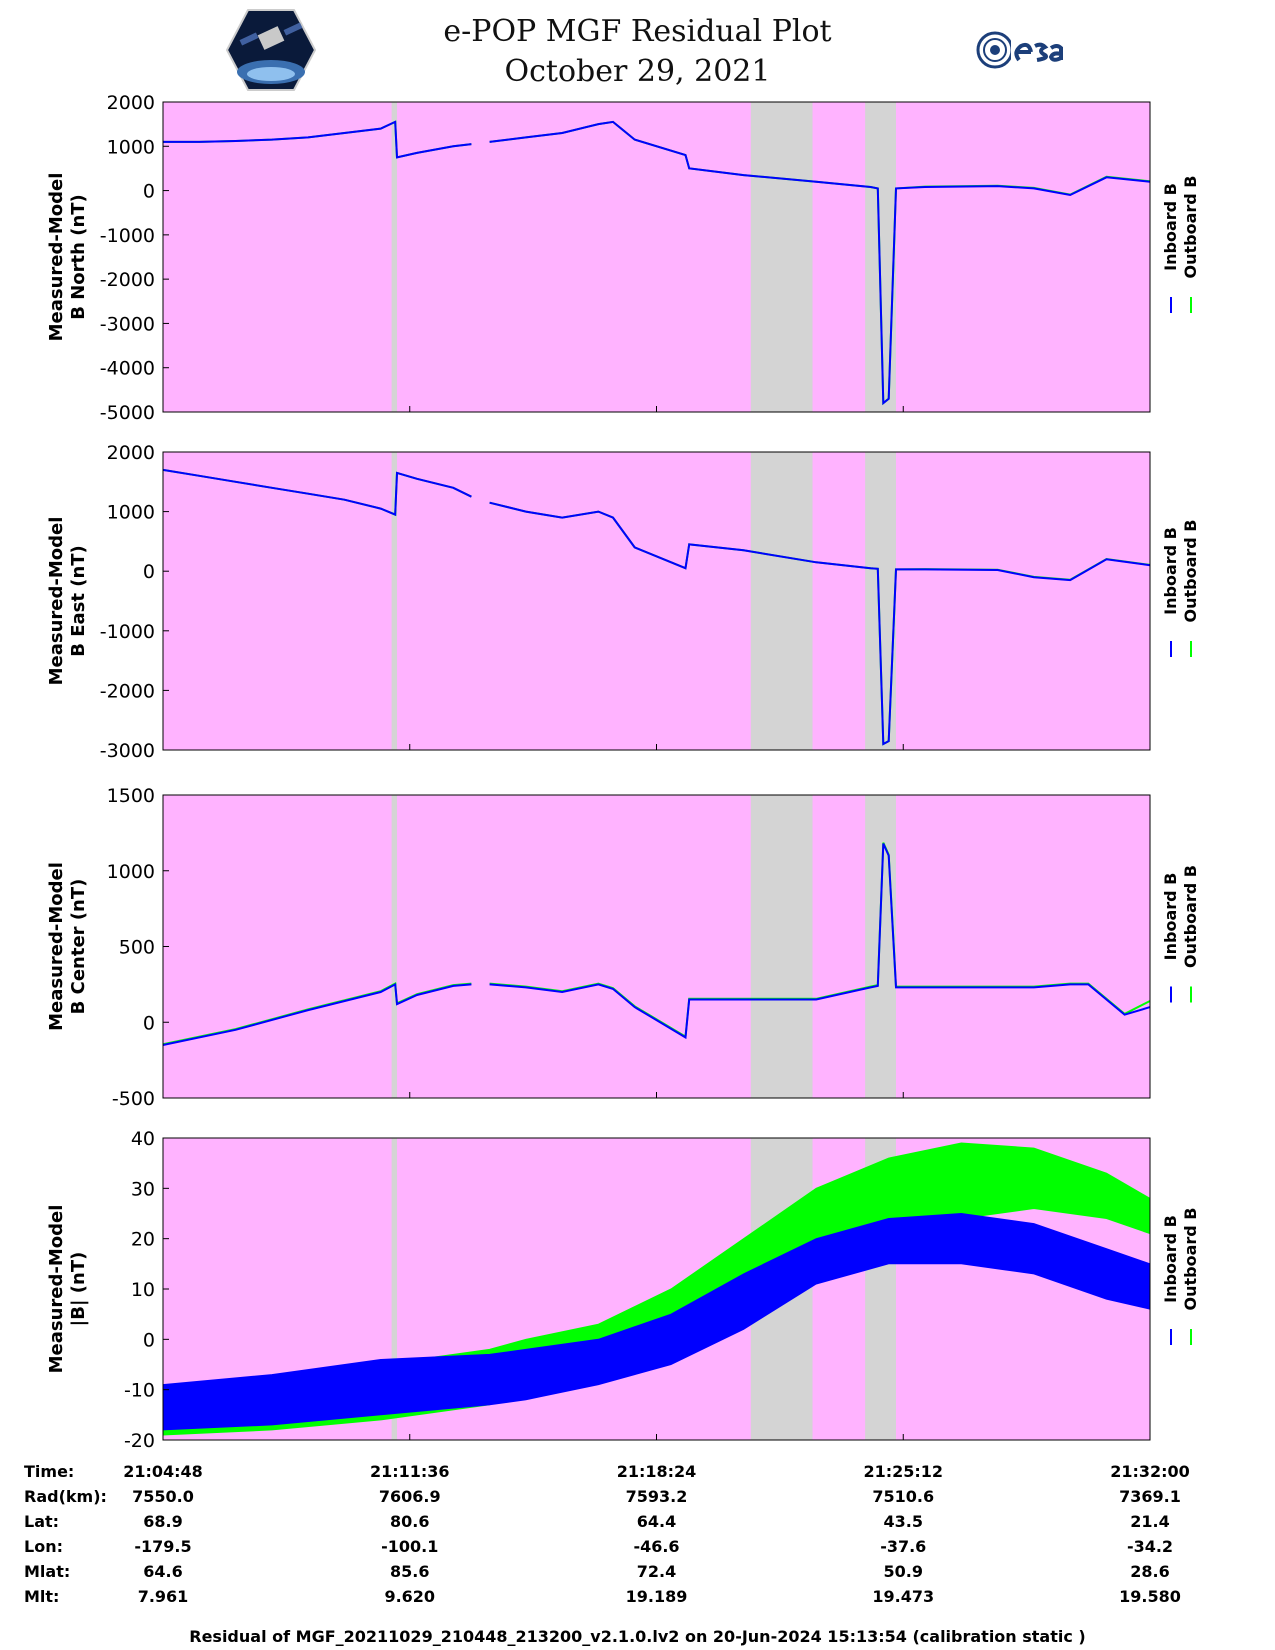 This screenshot has height=1650, width=1275. What do you see at coordinates (78, 257) in the screenshot?
I see `y-axis-label-line: B North (nT)` at bounding box center [78, 257].